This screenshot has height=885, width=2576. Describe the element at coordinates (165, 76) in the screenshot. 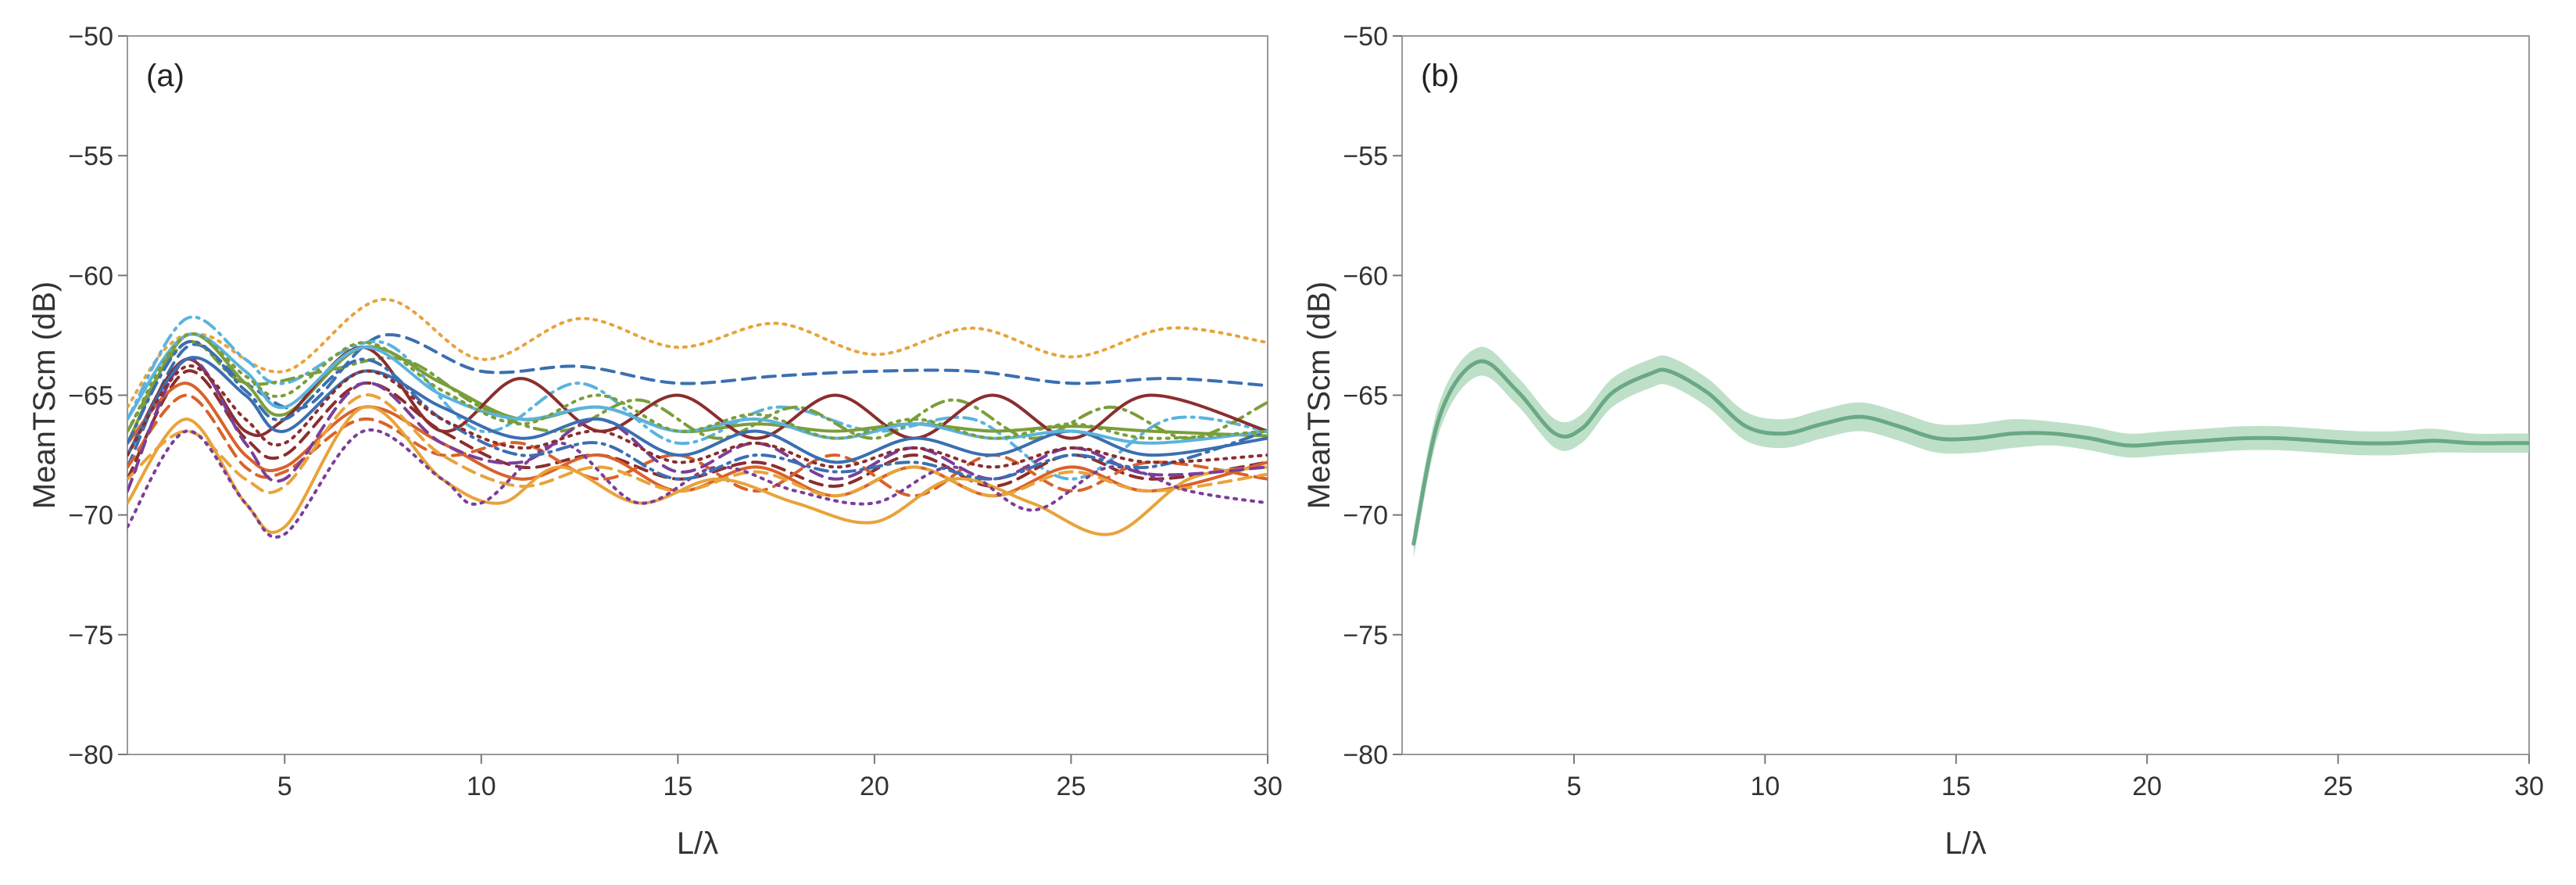

I see `panel-label: (a)` at that location.